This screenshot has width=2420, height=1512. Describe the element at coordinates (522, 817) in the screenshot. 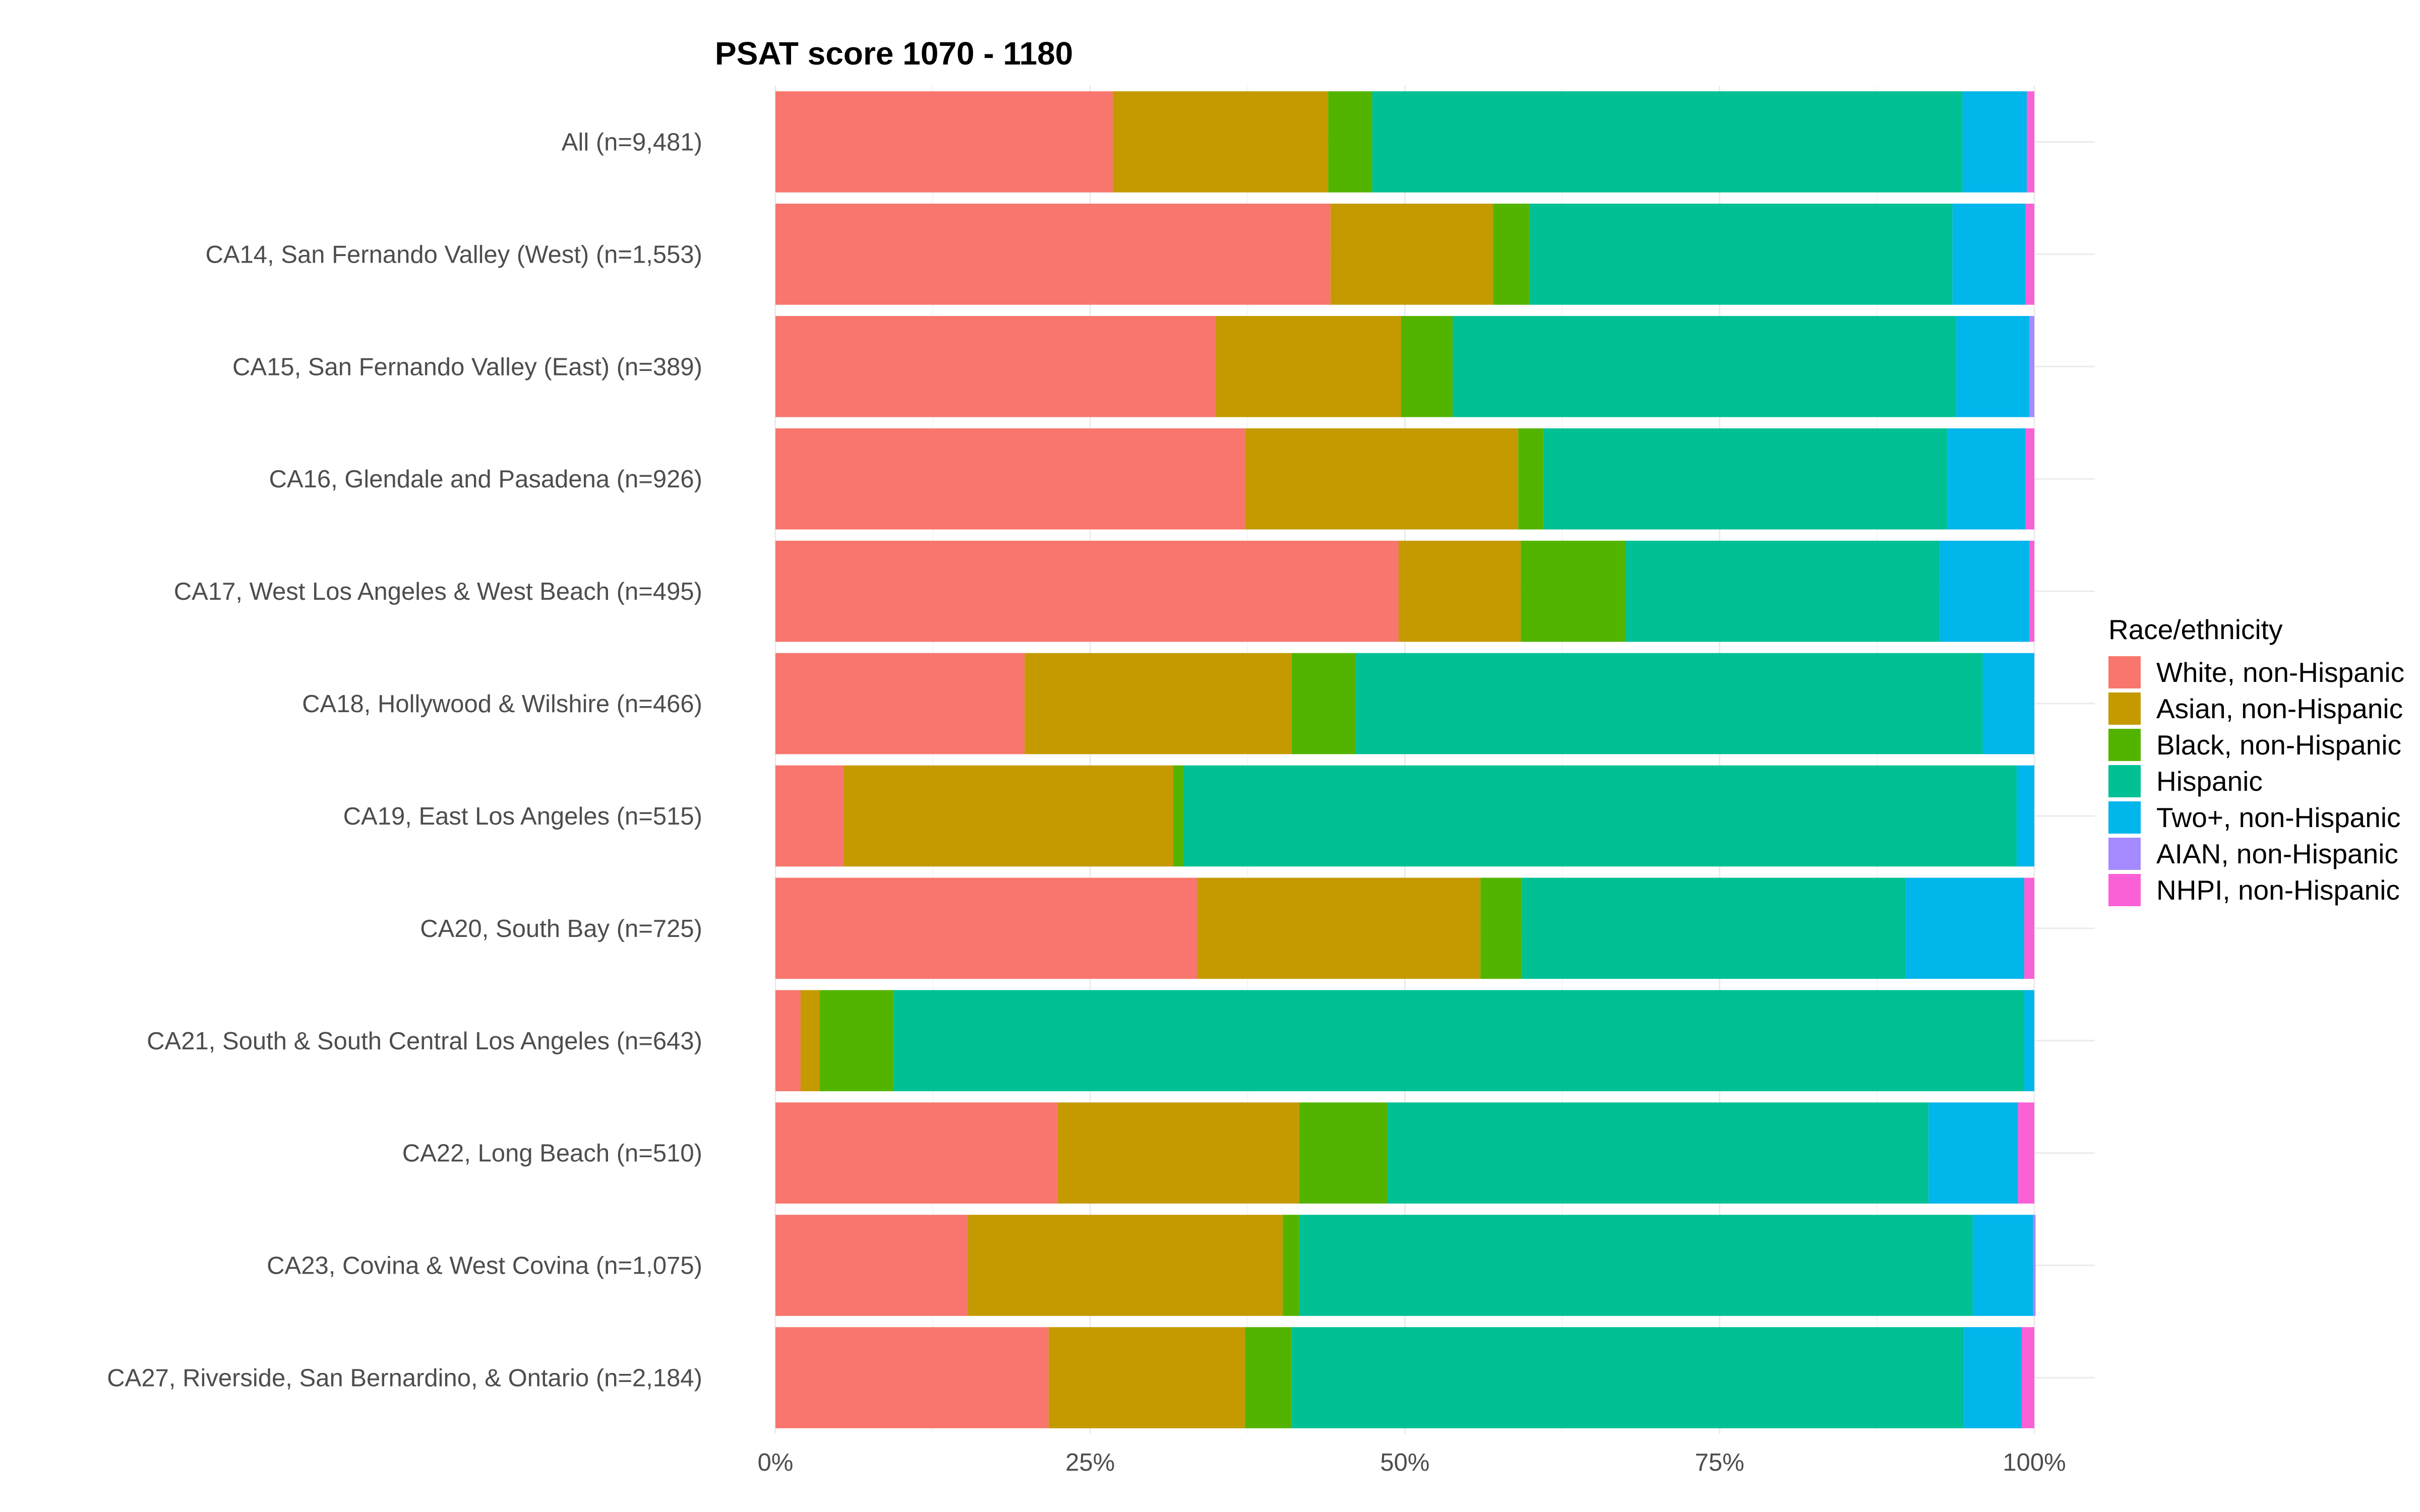

I see `category-label: CA19, East Los Angeles (n=515)` at that location.